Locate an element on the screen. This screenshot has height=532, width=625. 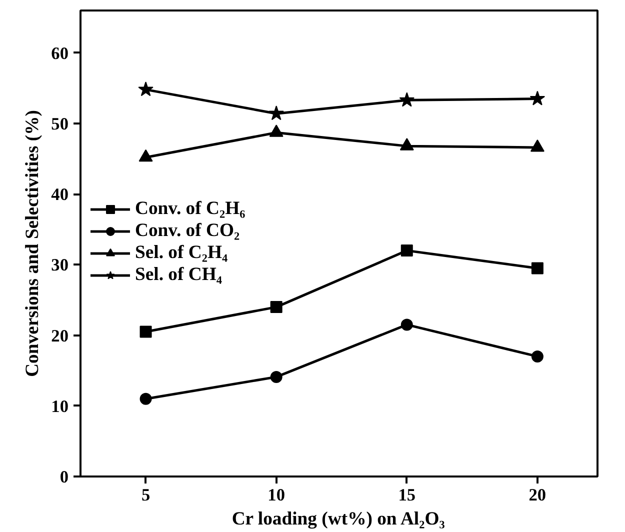
legend-label: Conv. of CO₂ is located at coordinates (187, 231).